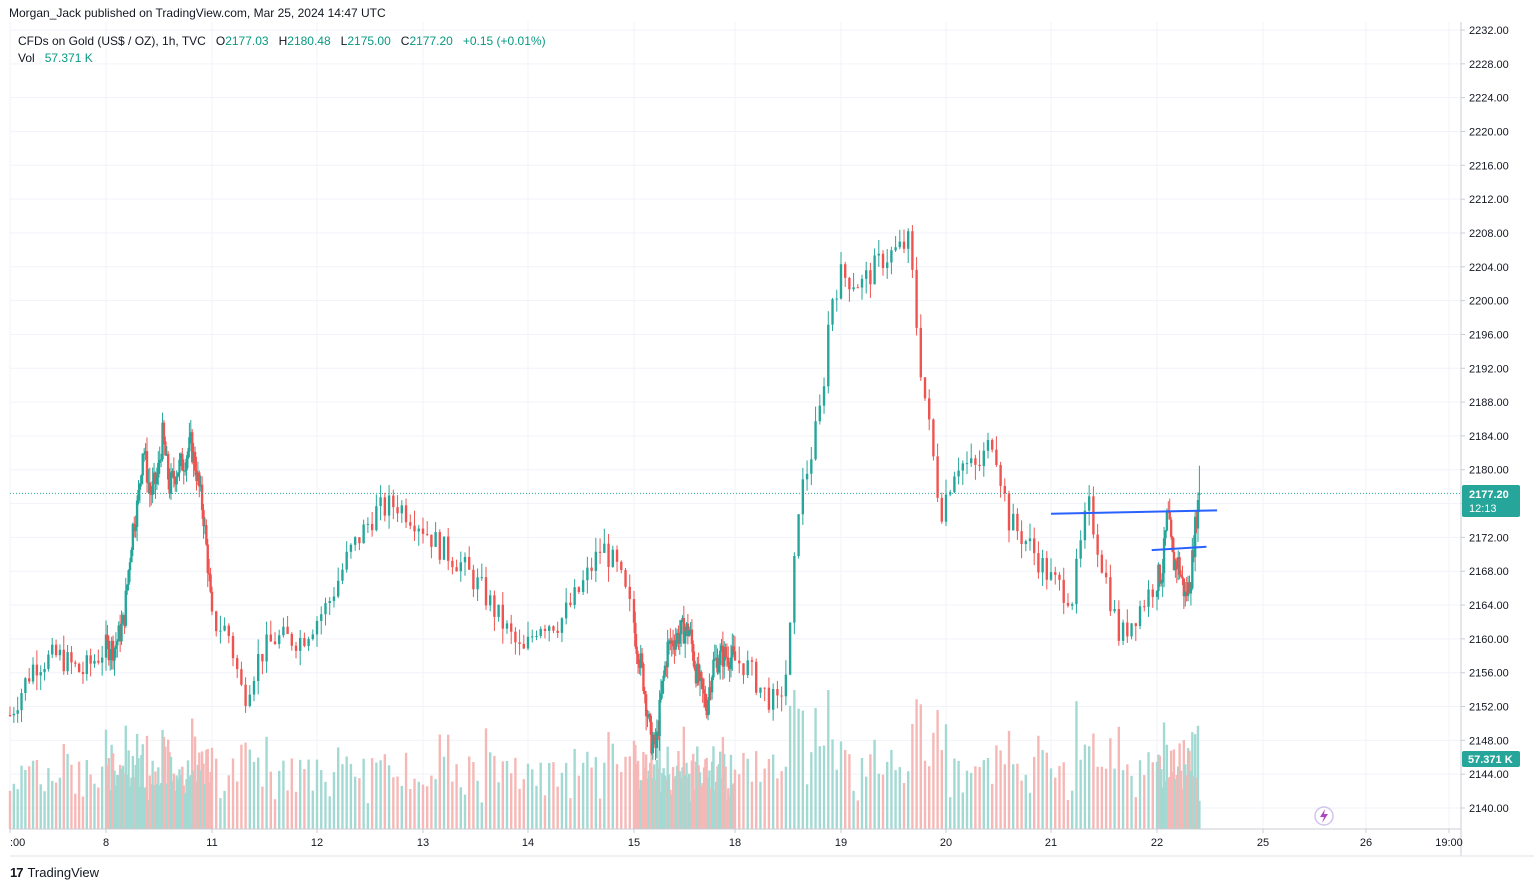 Image resolution: width=1534 pixels, height=891 pixels. I want to click on footer-brand: 17 TradingView, so click(54, 872).